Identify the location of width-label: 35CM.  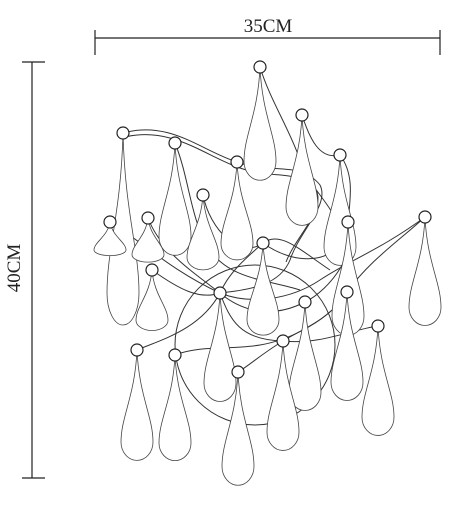
(268, 26).